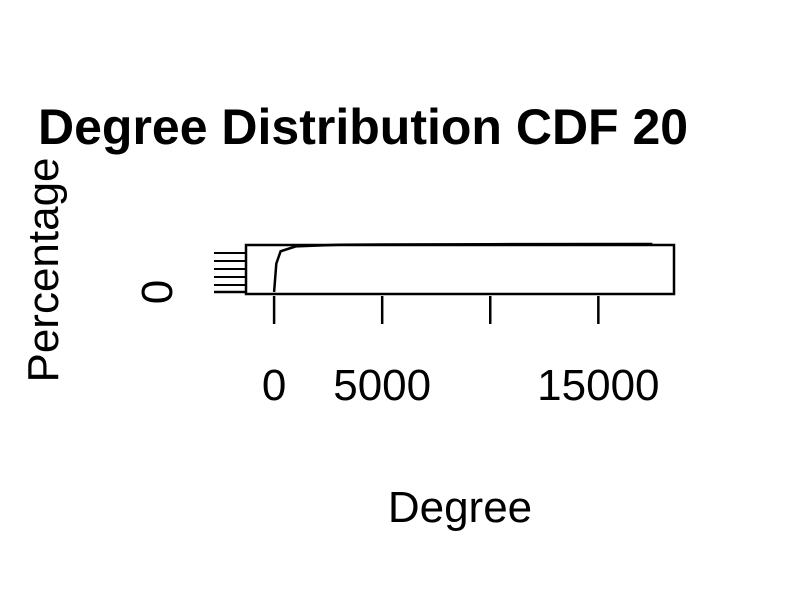 This screenshot has height=600, width=800. What do you see at coordinates (274, 385) in the screenshot?
I see `x-tick-label: 0` at bounding box center [274, 385].